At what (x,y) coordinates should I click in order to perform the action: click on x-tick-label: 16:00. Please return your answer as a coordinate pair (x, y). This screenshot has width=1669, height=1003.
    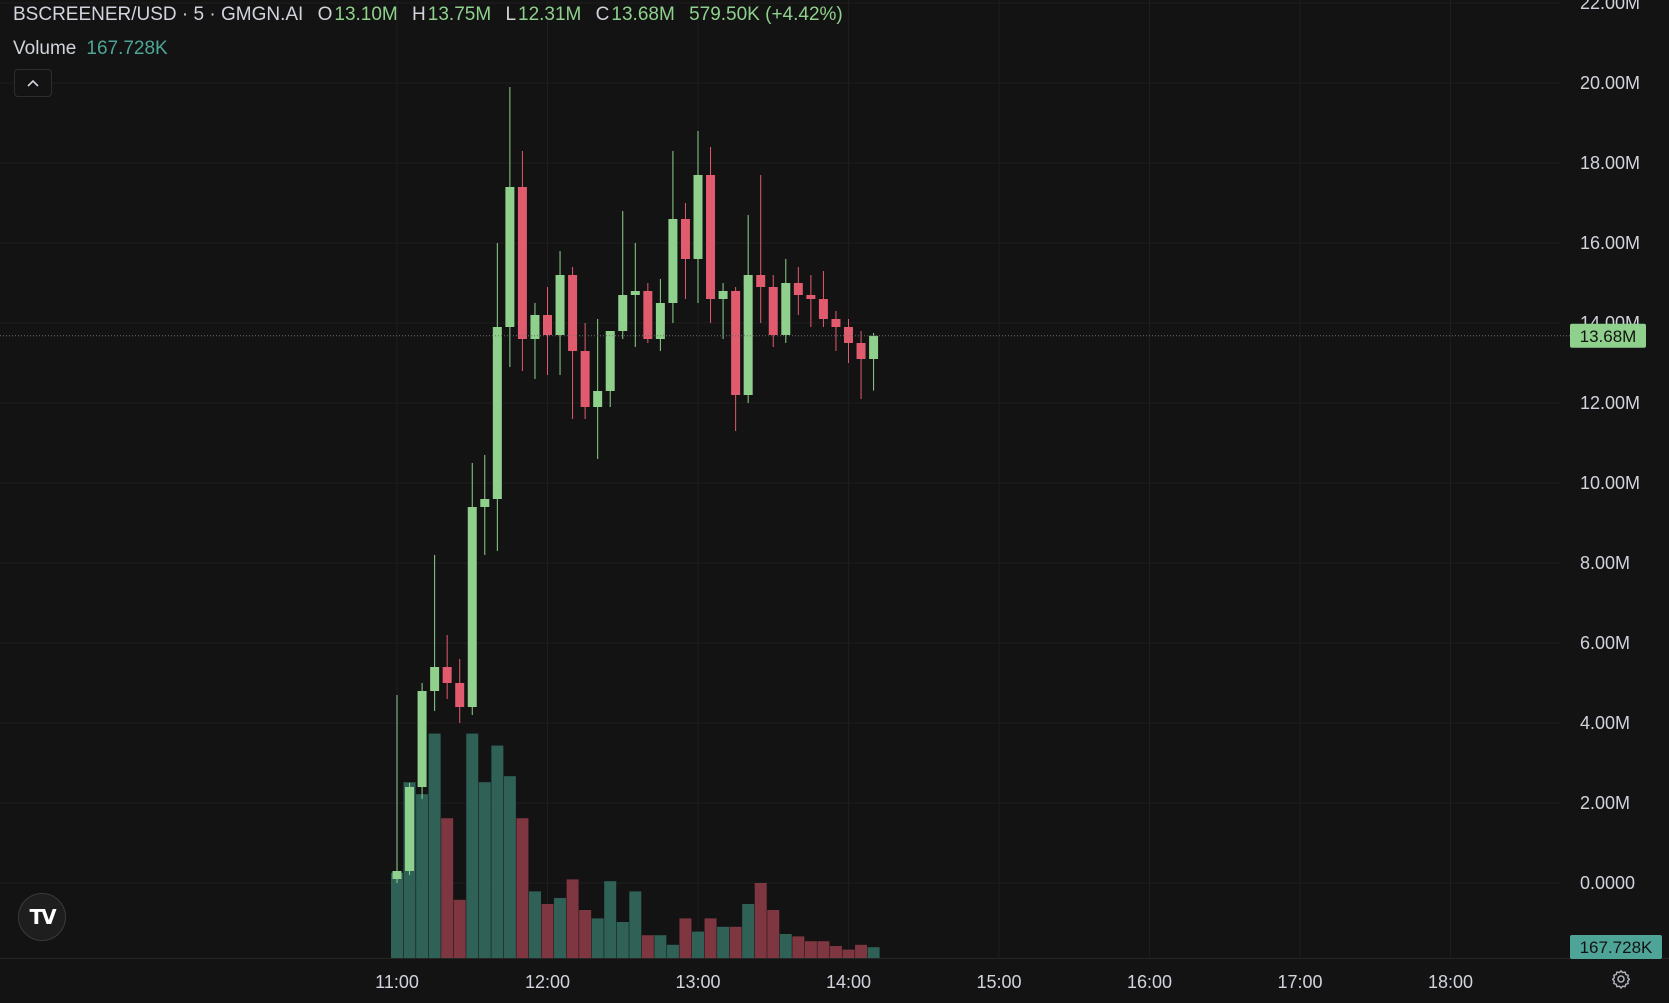
    Looking at the image, I should click on (1149, 982).